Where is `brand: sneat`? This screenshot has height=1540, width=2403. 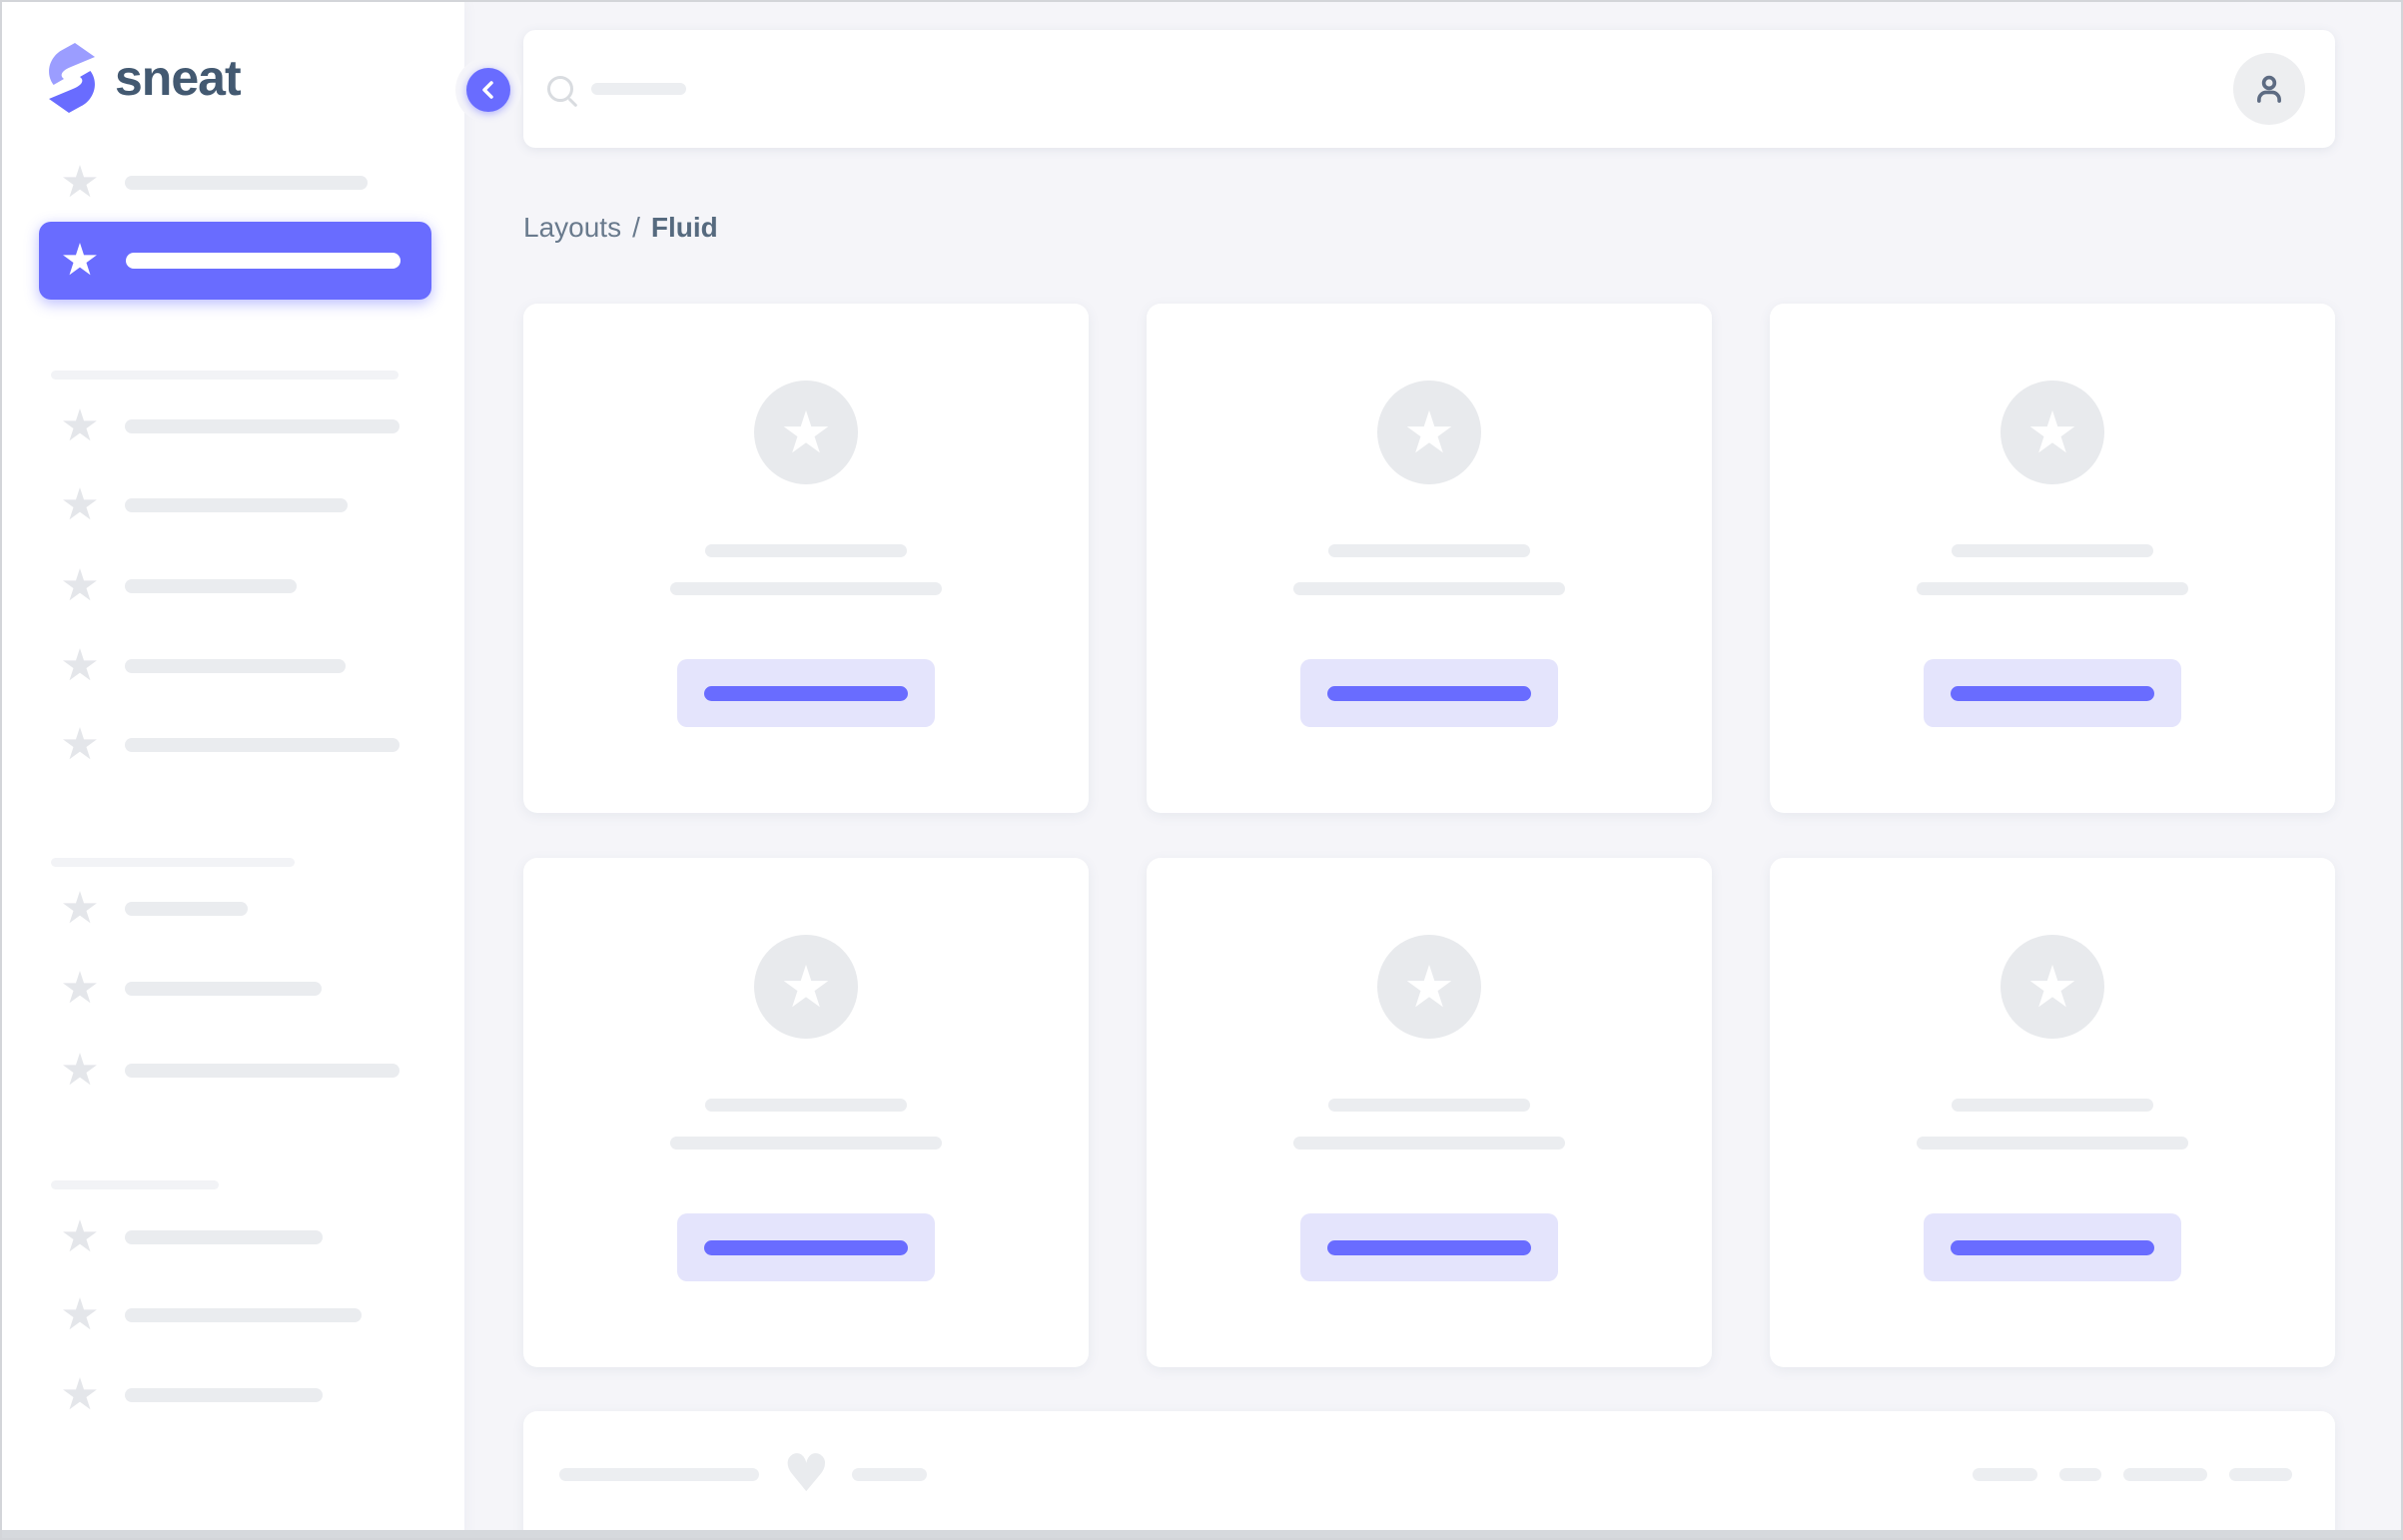
brand: sneat is located at coordinates (144, 78).